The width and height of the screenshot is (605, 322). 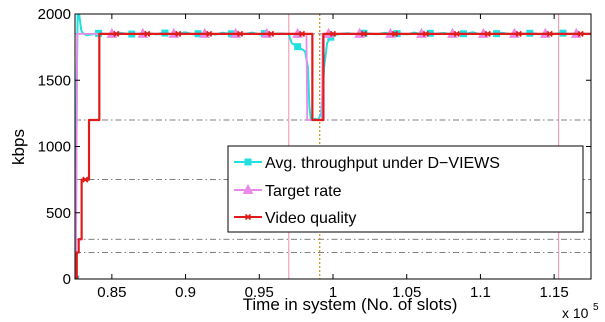 I want to click on y-tick-label: 1000, so click(x=54, y=147).